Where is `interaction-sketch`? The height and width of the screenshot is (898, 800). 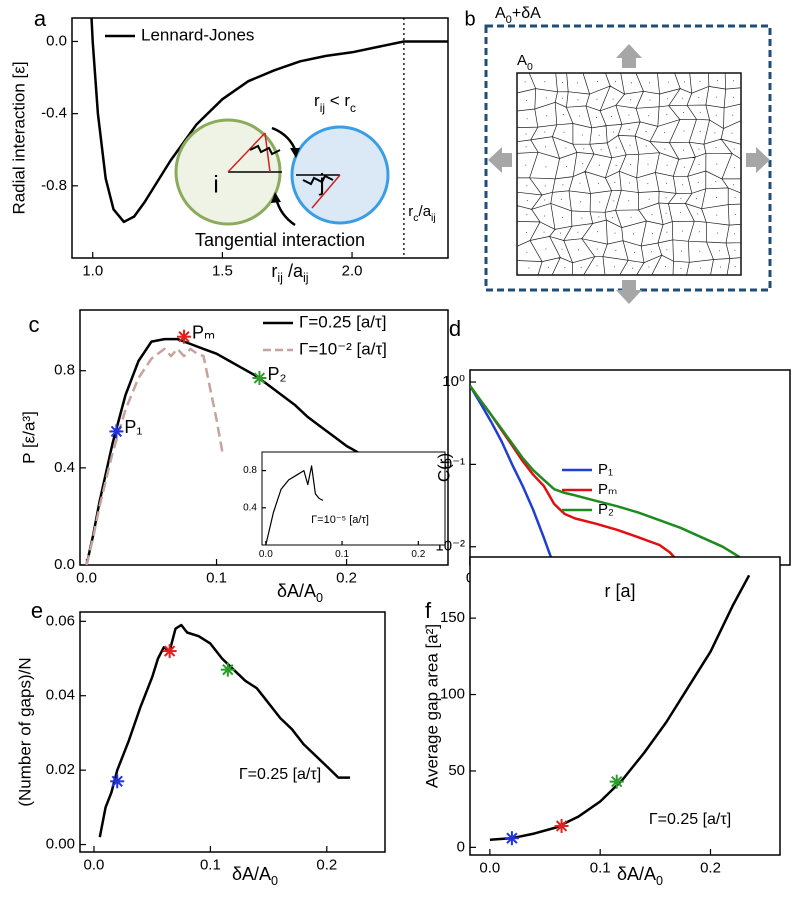 interaction-sketch is located at coordinates (282, 172).